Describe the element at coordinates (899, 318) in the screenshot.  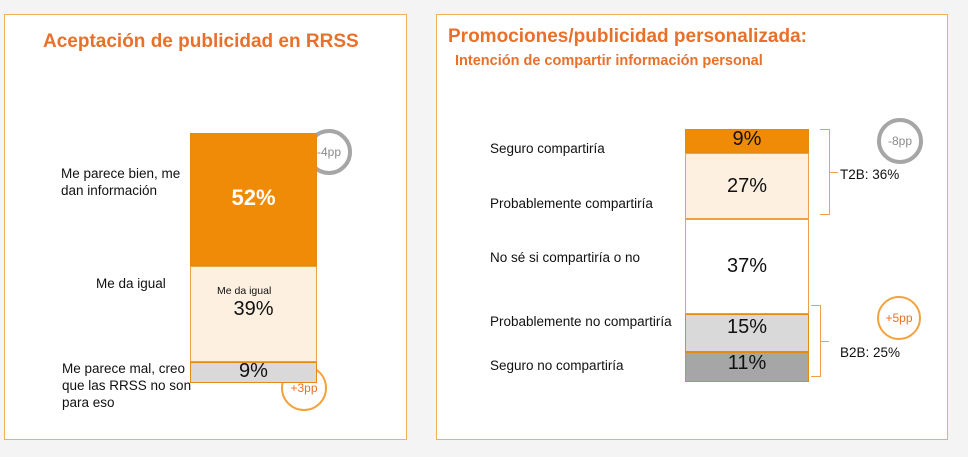
I see `b2b-change-badge: +5pp` at that location.